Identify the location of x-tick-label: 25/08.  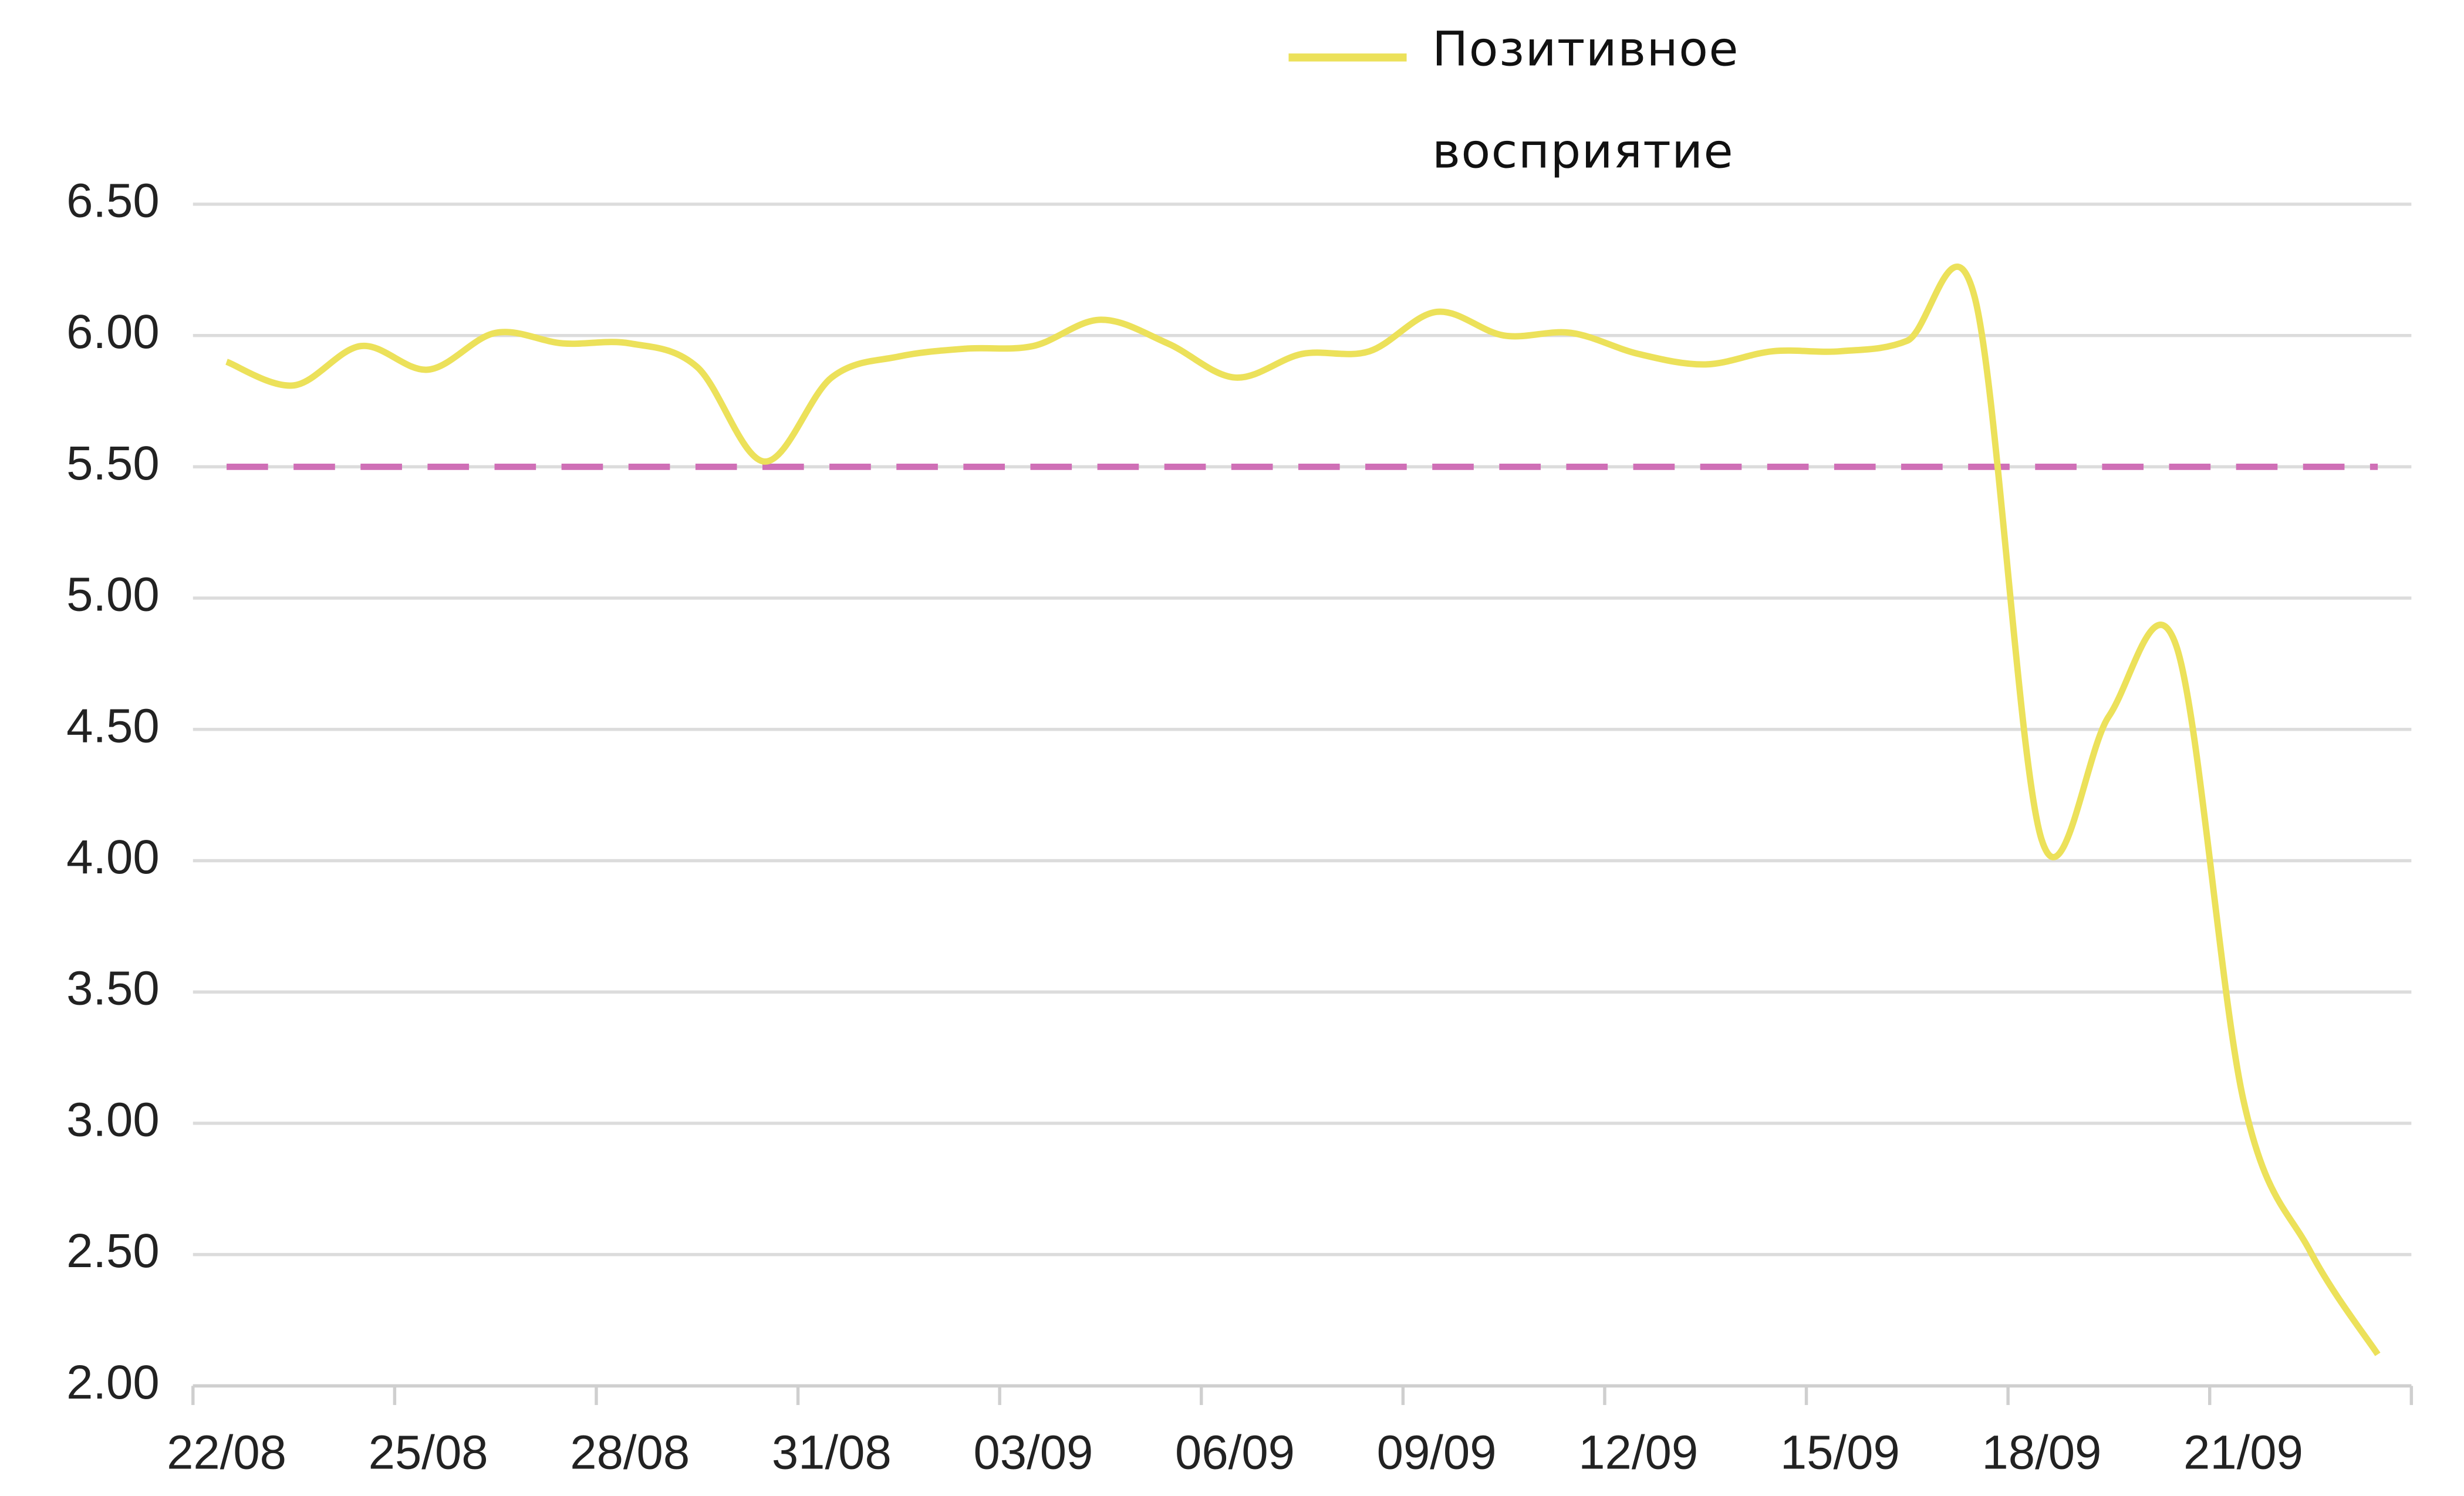
(428, 1452).